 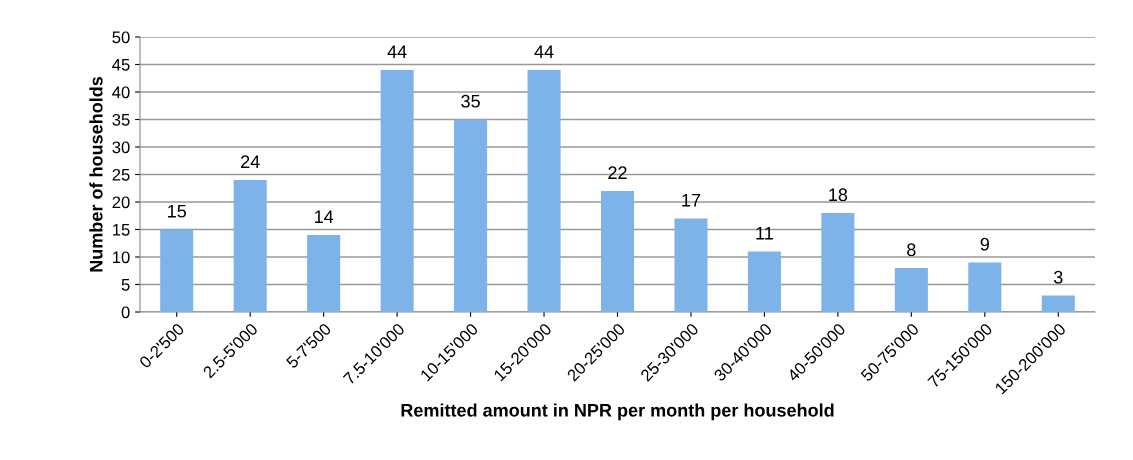 What do you see at coordinates (121, 230) in the screenshot?
I see `y-tick-label: 15` at bounding box center [121, 230].